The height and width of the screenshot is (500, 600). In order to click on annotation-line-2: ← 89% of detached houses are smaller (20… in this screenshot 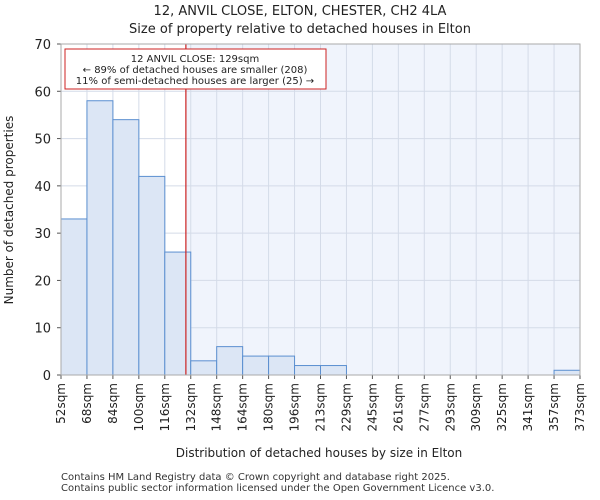, I will do `click(195, 70)`.